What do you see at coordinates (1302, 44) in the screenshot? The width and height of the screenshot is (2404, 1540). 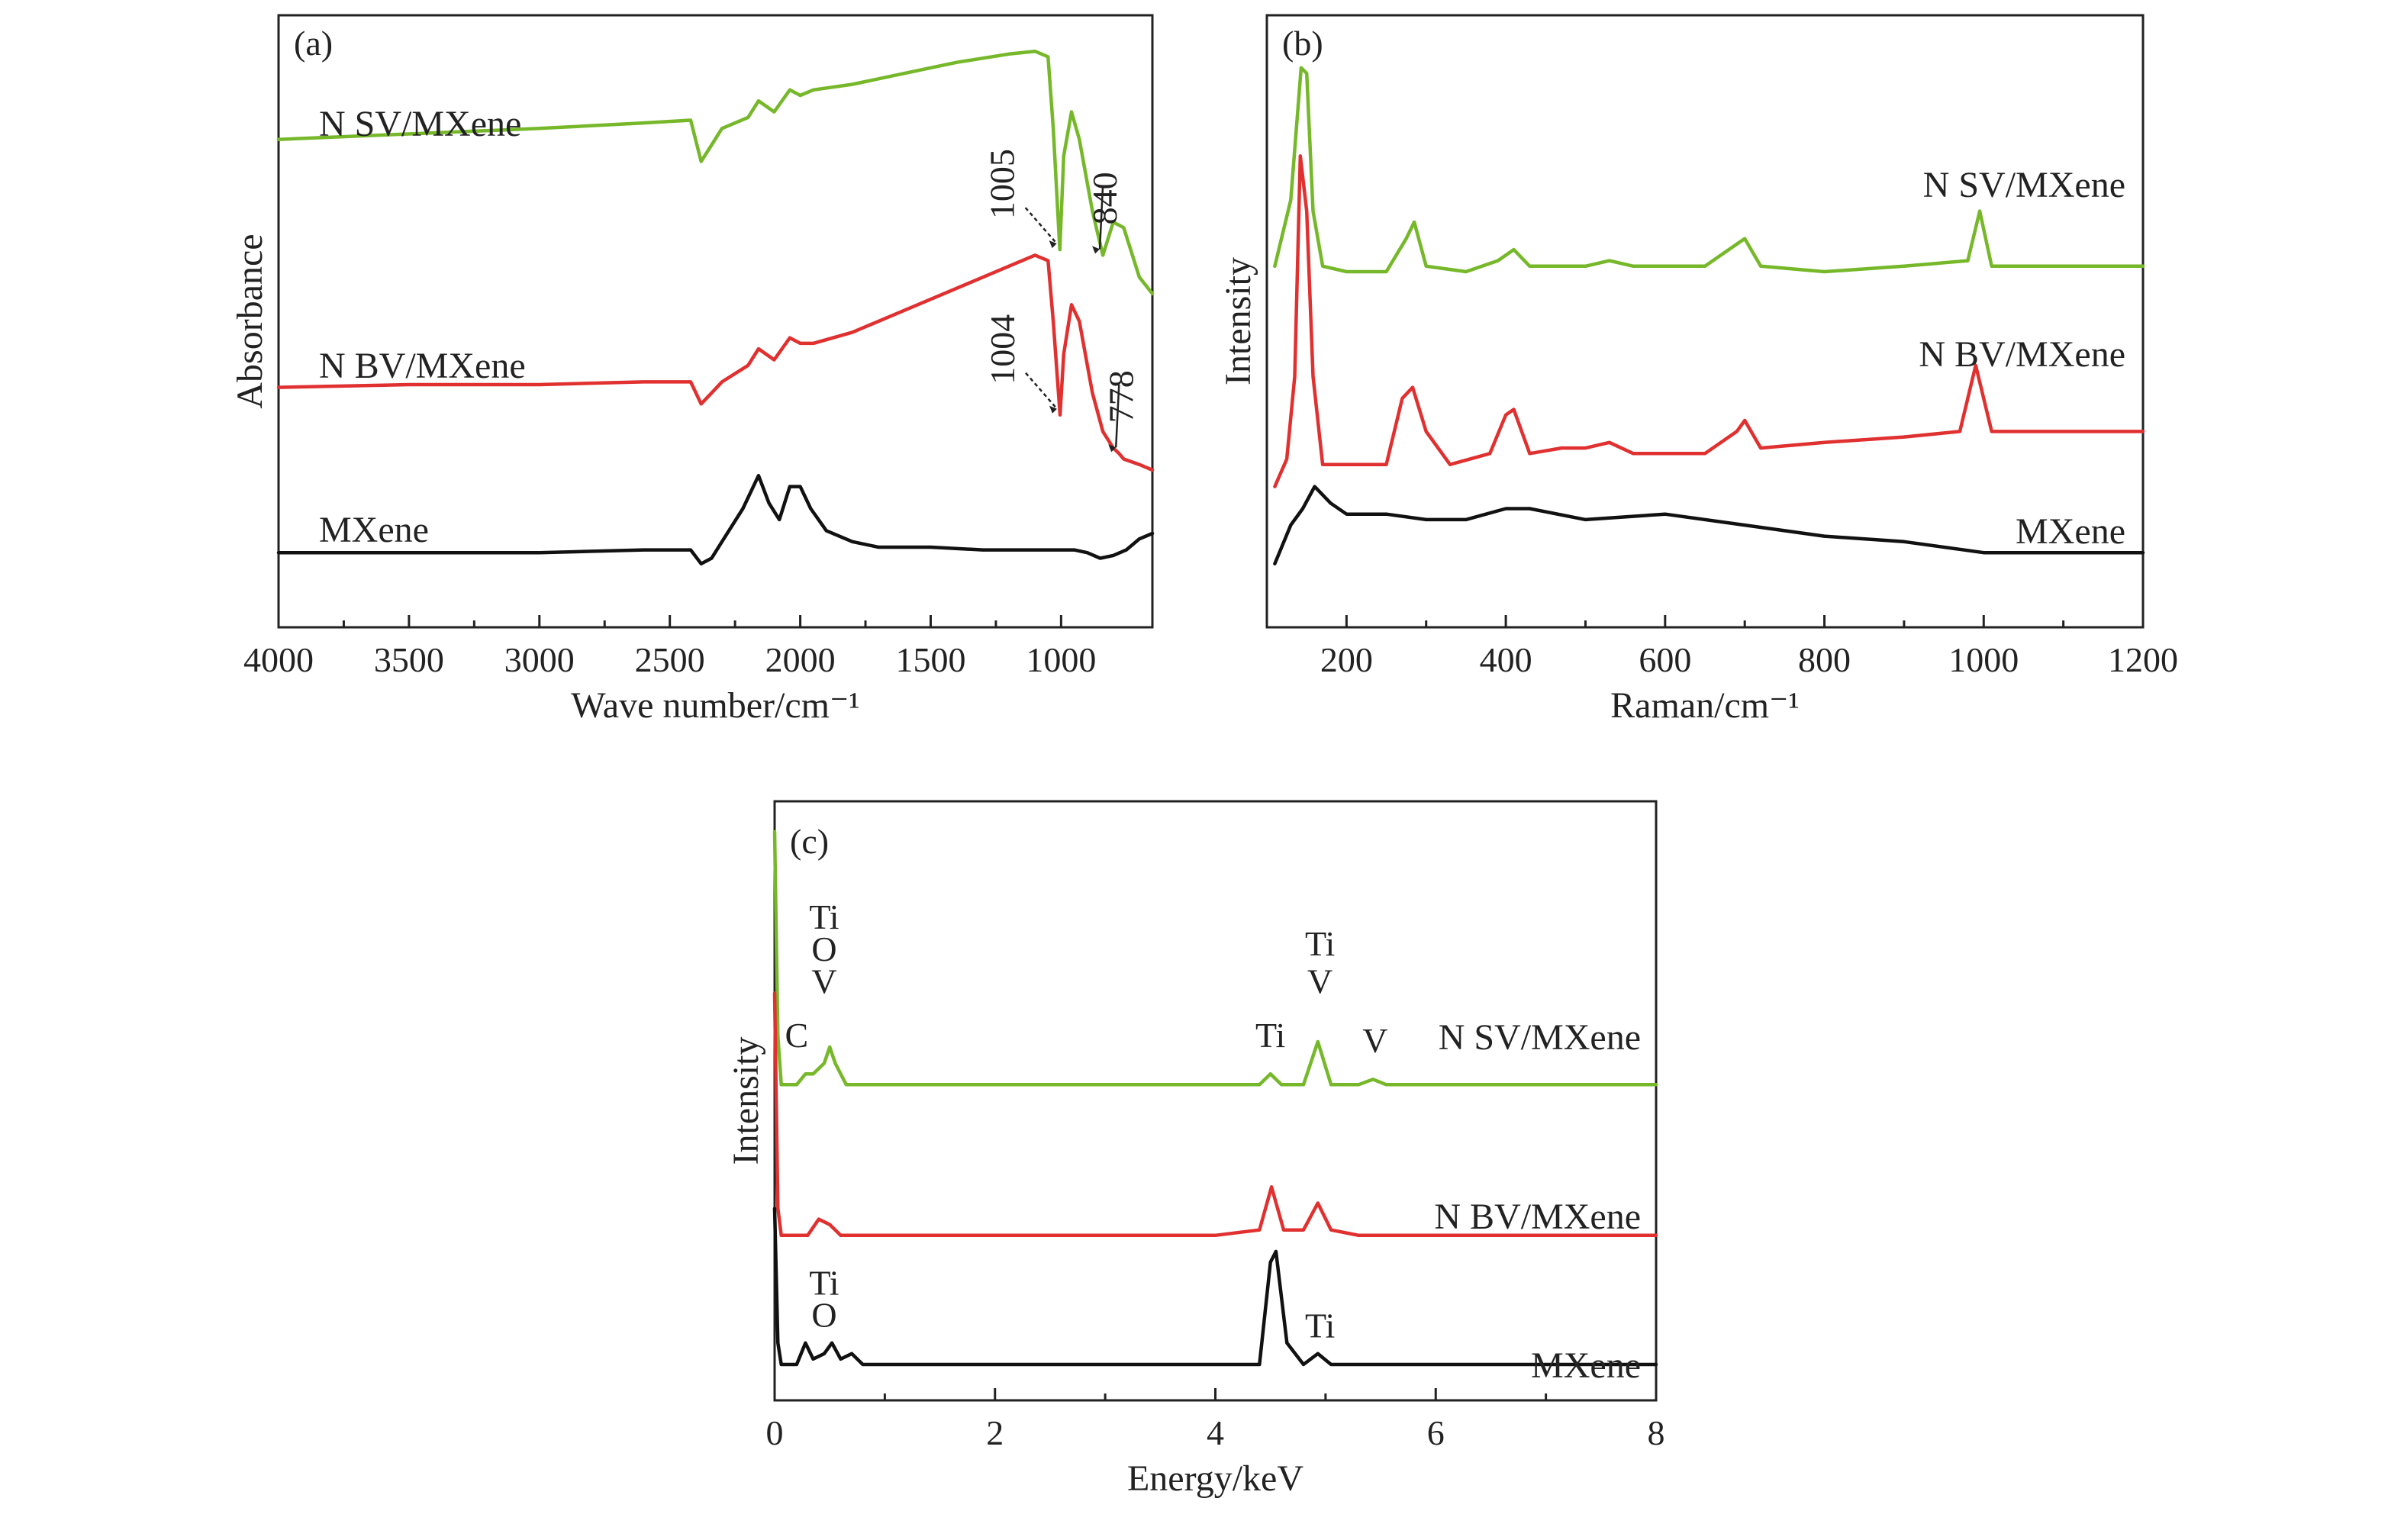 I see `panel-label: (b)` at bounding box center [1302, 44].